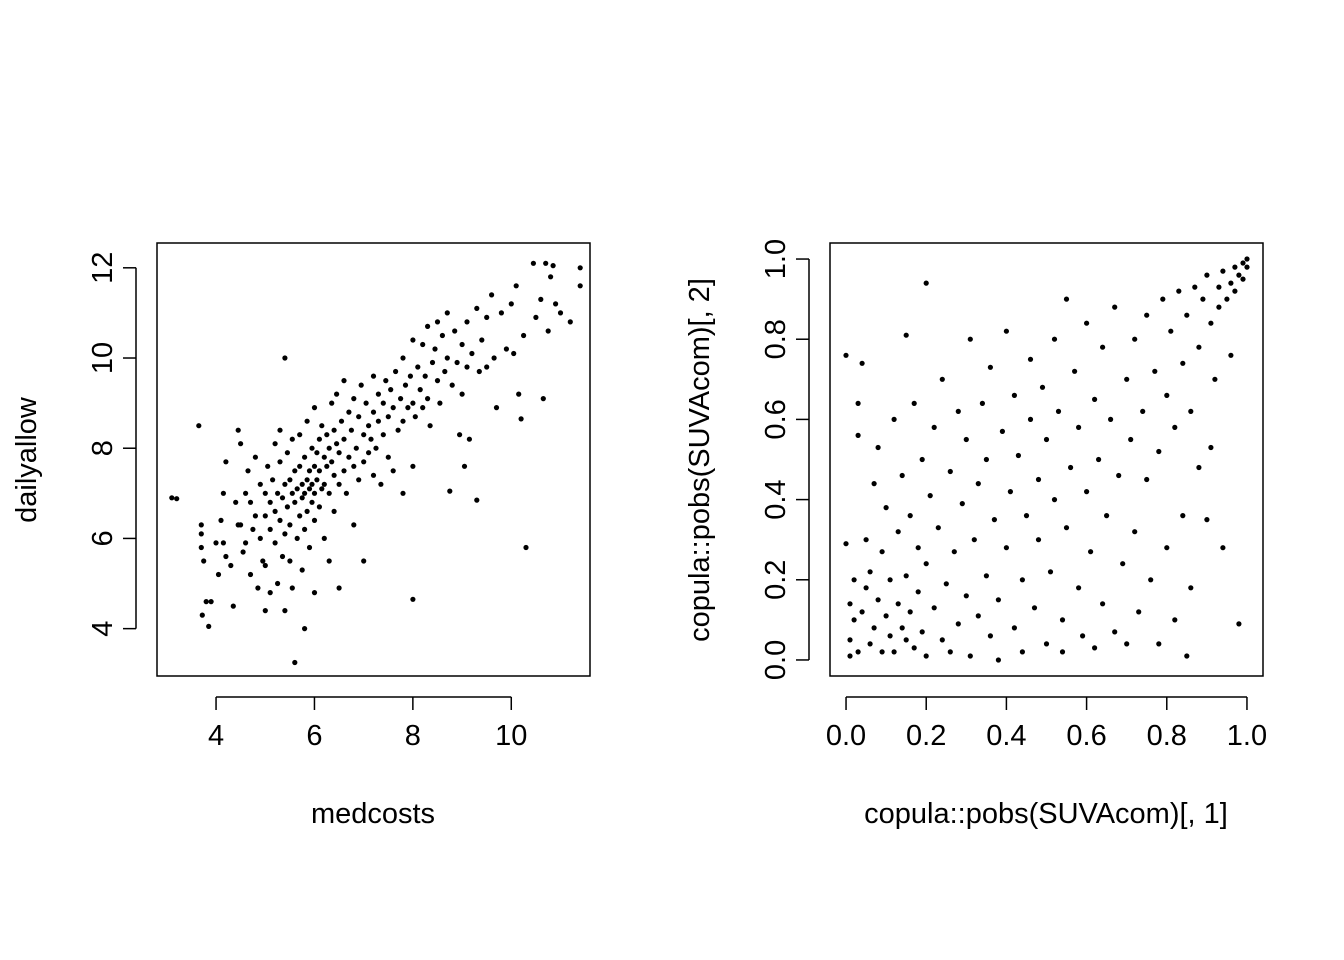  I want to click on right-y-axis: 0.0 0.2 0.4 0.6 0.8 1.0, so click(785, 459).